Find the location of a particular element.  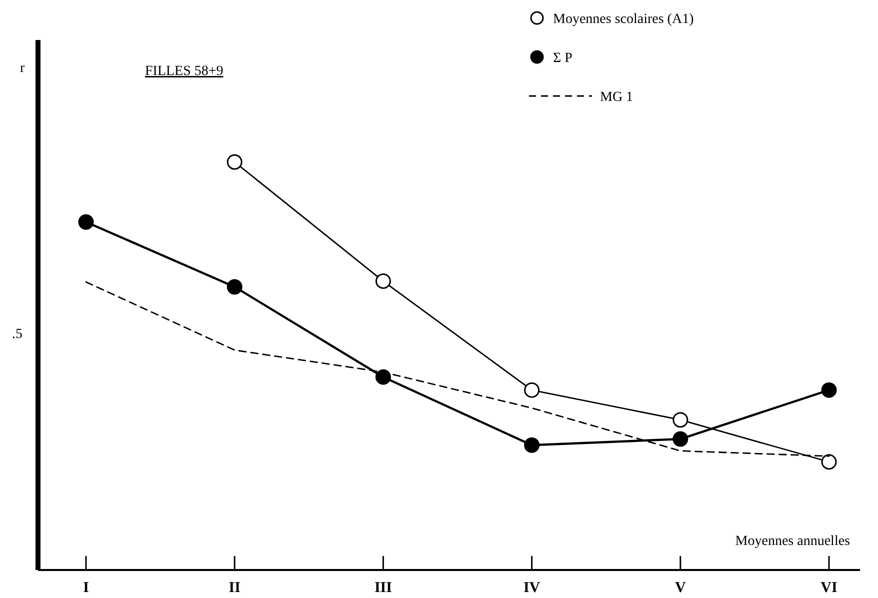

text: .5 is located at coordinates (17, 334).